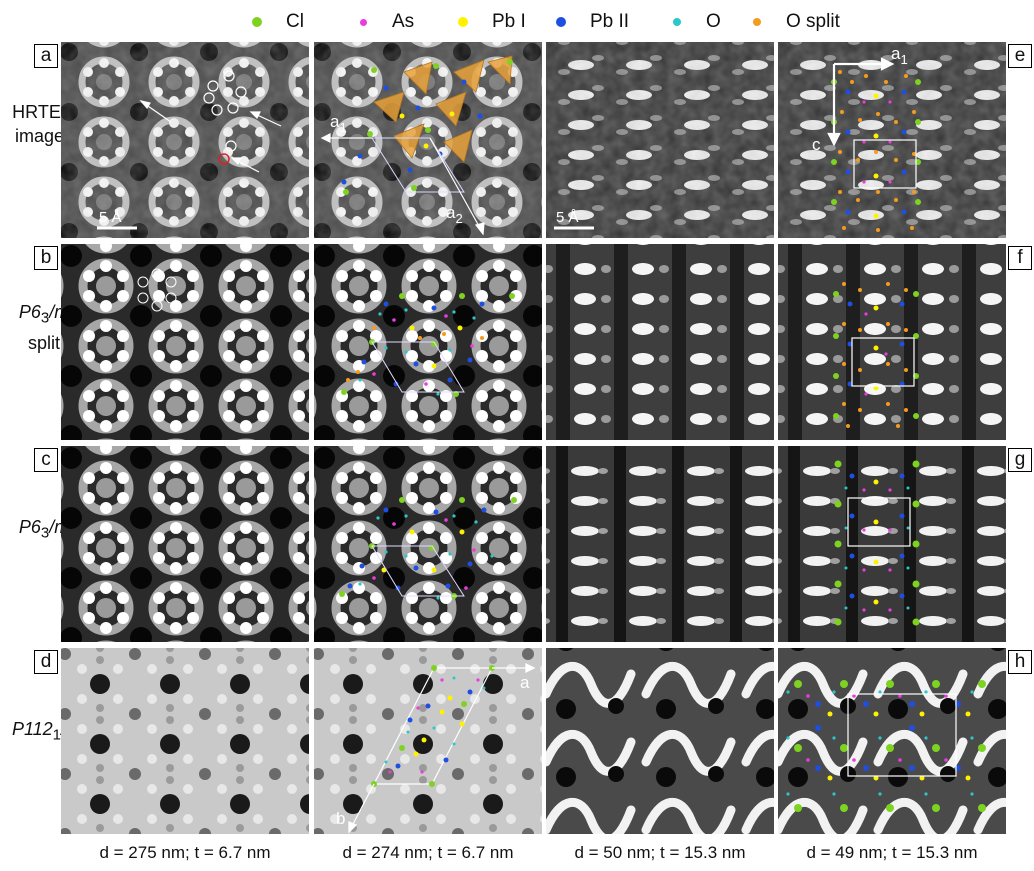 The image size is (1034, 871). I want to click on panel-f-sim-side-overlay, so click(892, 342).